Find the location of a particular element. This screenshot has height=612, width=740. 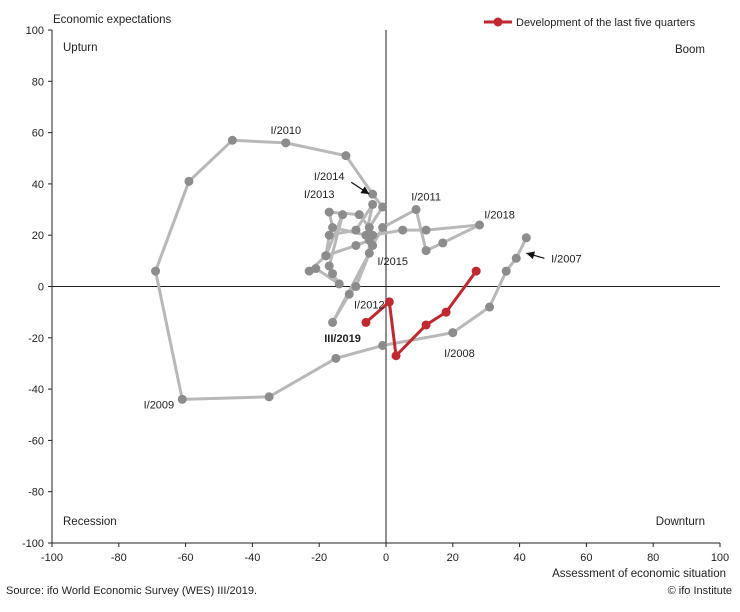

legend-marker is located at coordinates (498, 22).